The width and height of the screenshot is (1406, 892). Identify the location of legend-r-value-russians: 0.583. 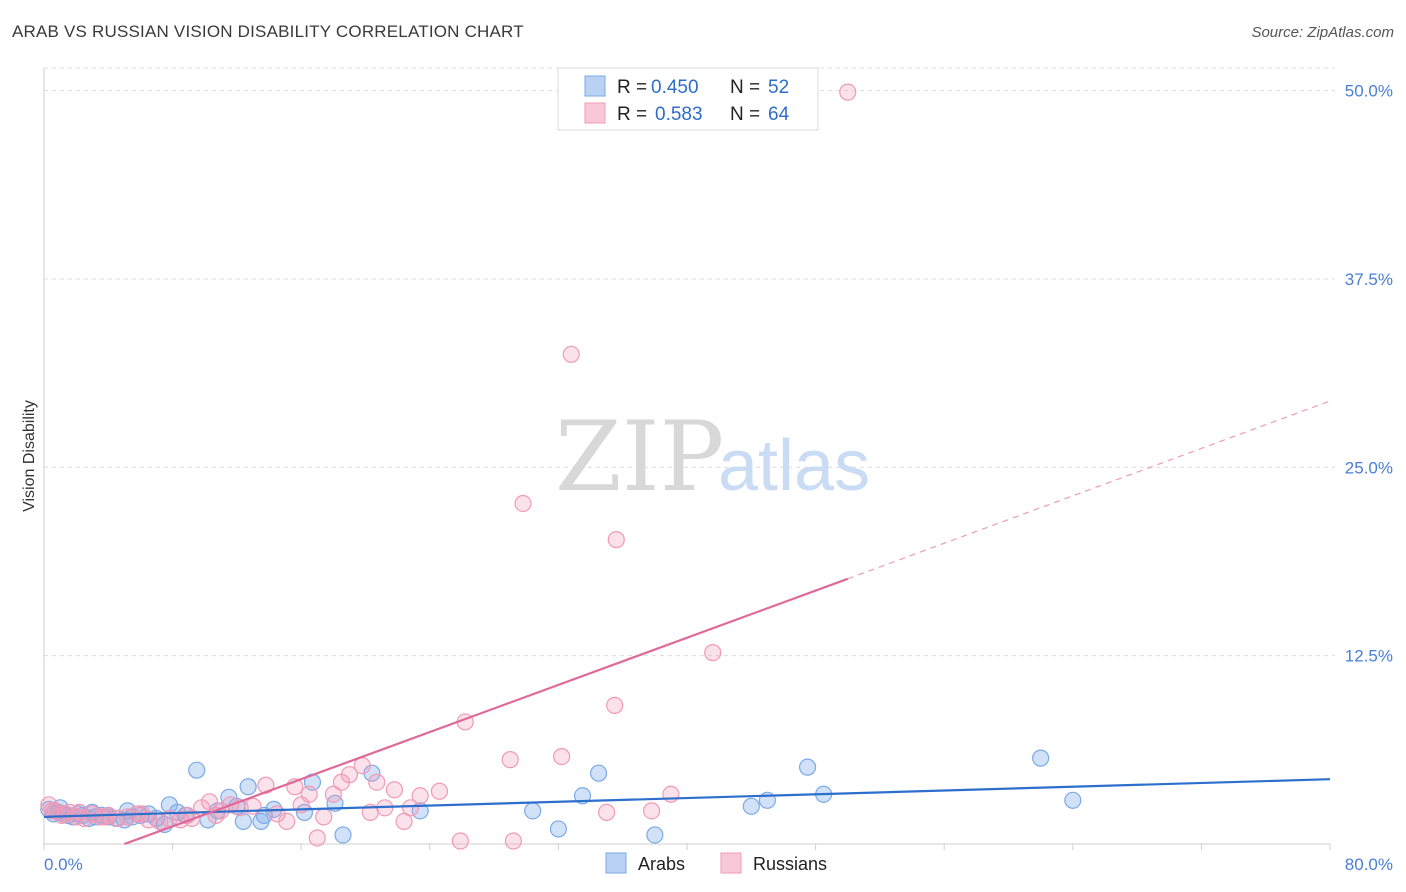
(679, 114).